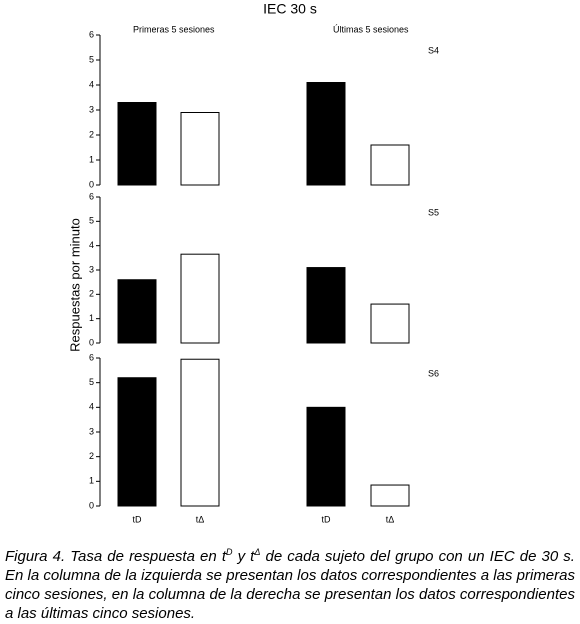 The width and height of the screenshot is (580, 624). Describe the element at coordinates (433, 373) in the screenshot. I see `panel-label: S6` at that location.